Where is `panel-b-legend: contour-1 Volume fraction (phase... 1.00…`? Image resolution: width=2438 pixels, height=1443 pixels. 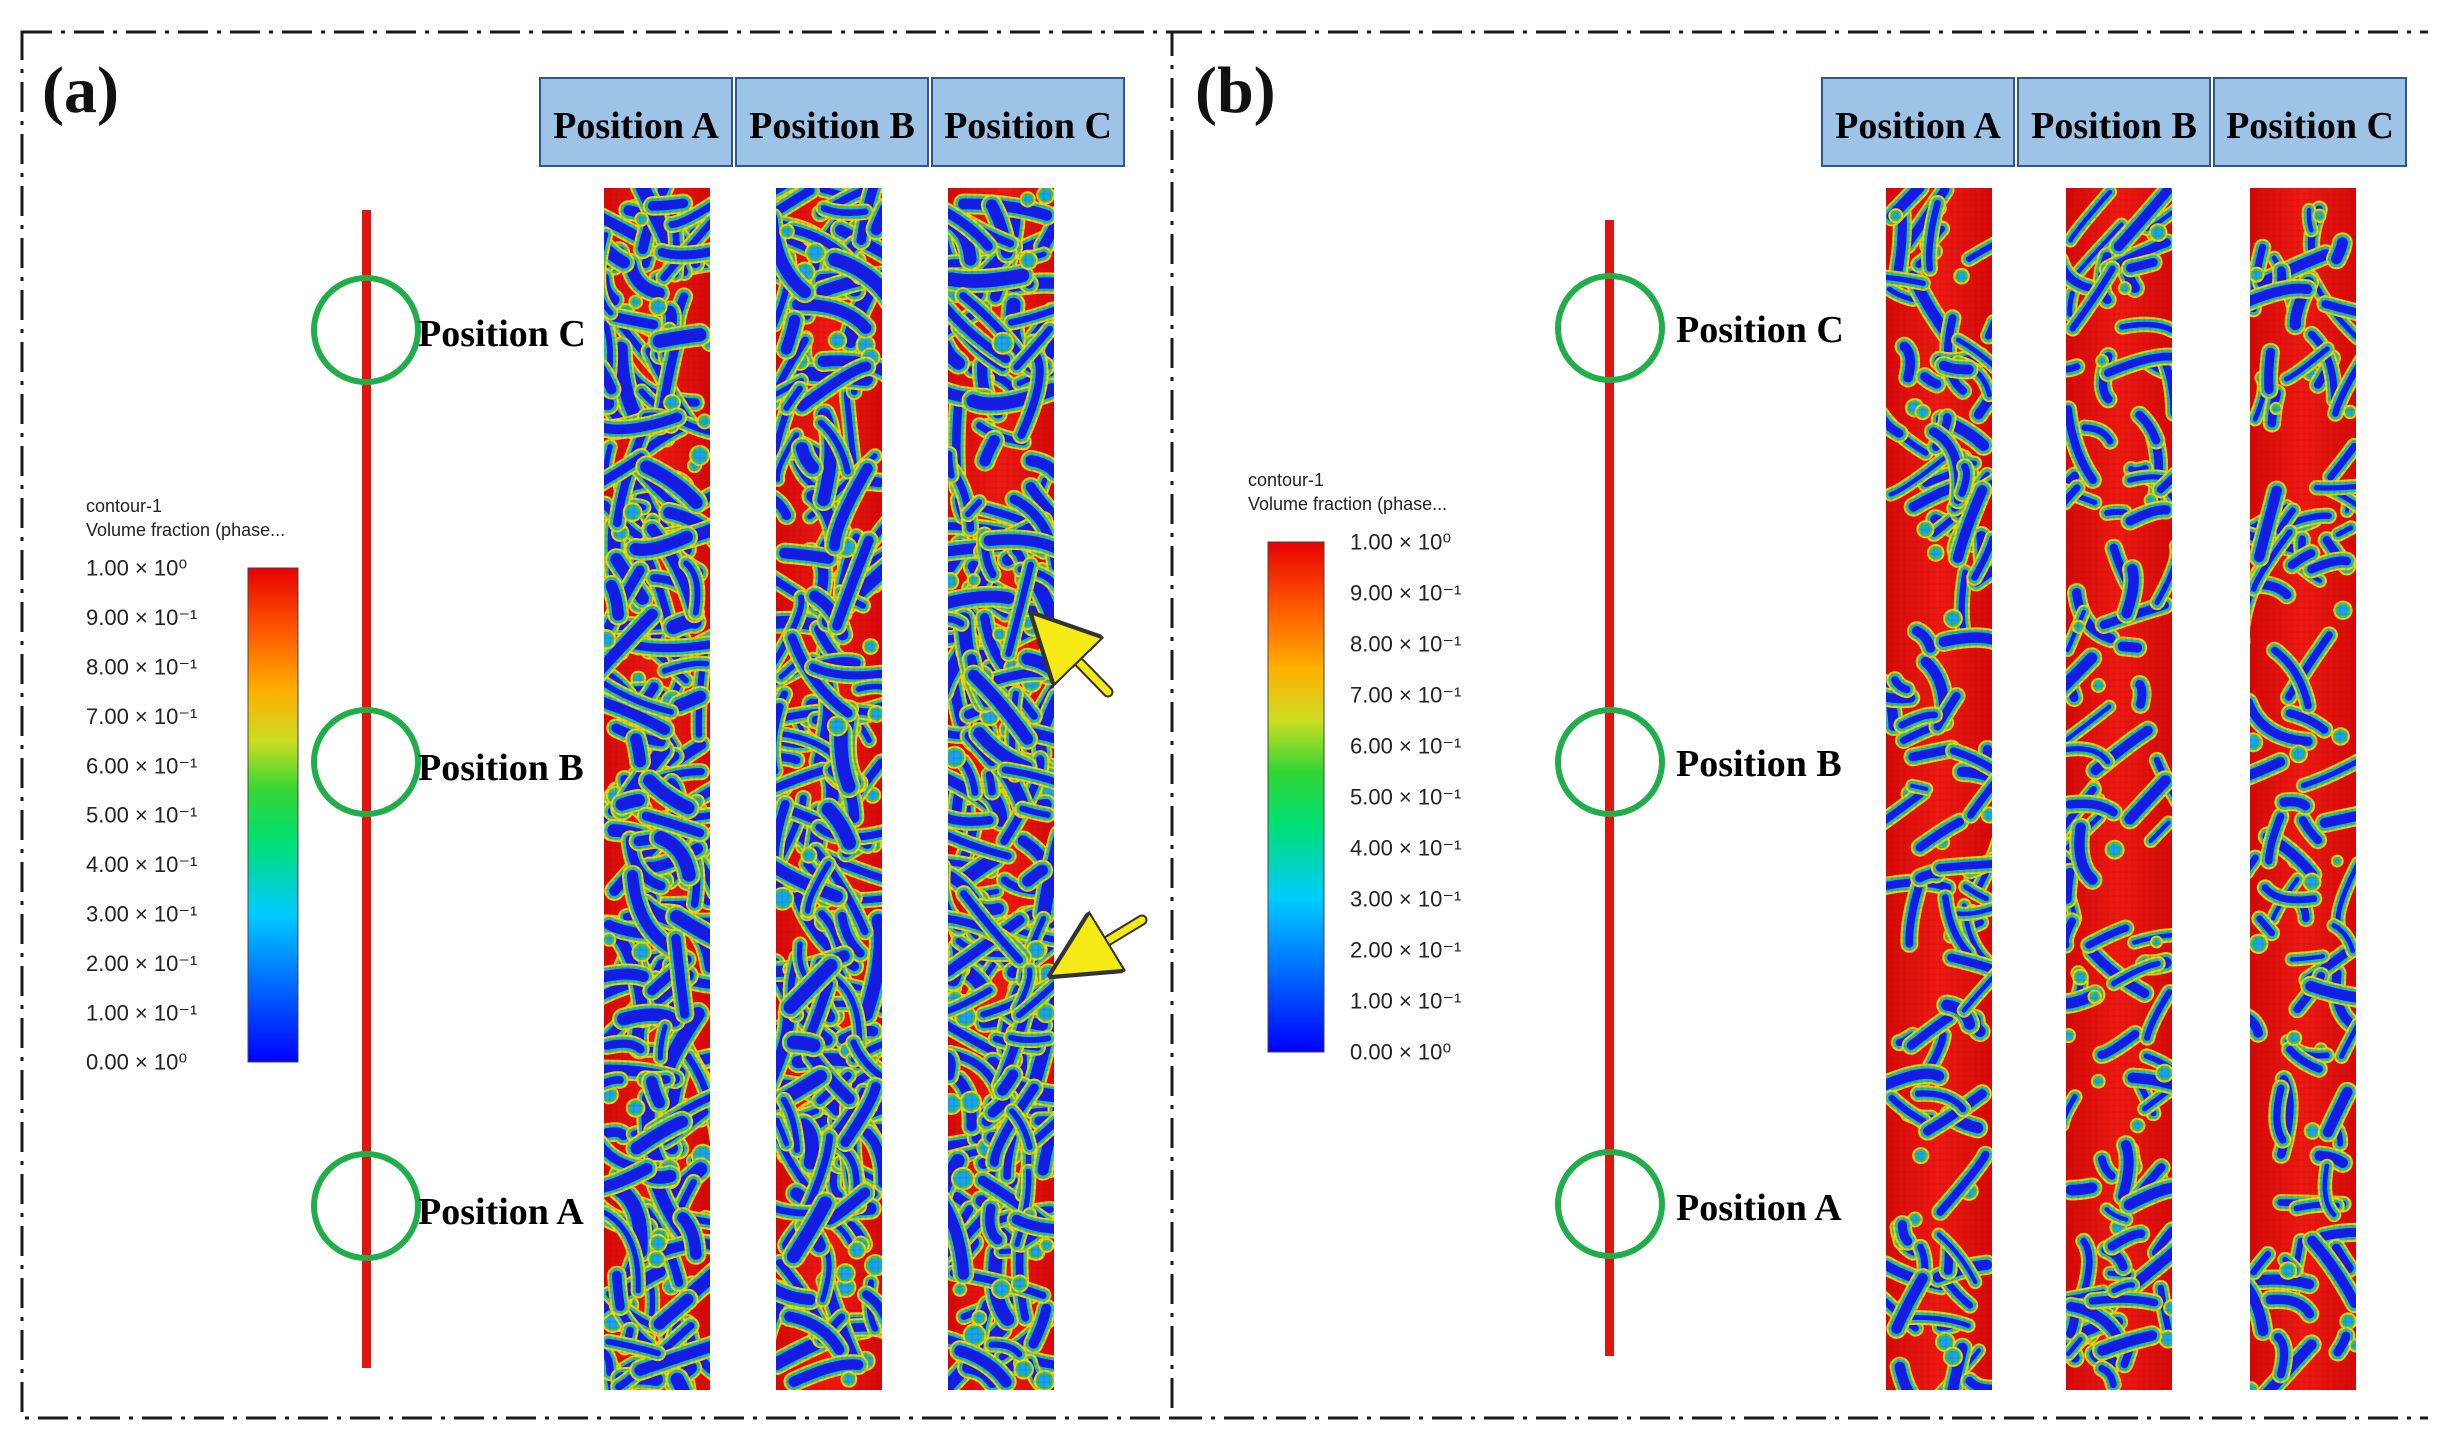
panel-b-legend: contour-1 Volume fraction (phase... 1.00… is located at coordinates (1354, 767).